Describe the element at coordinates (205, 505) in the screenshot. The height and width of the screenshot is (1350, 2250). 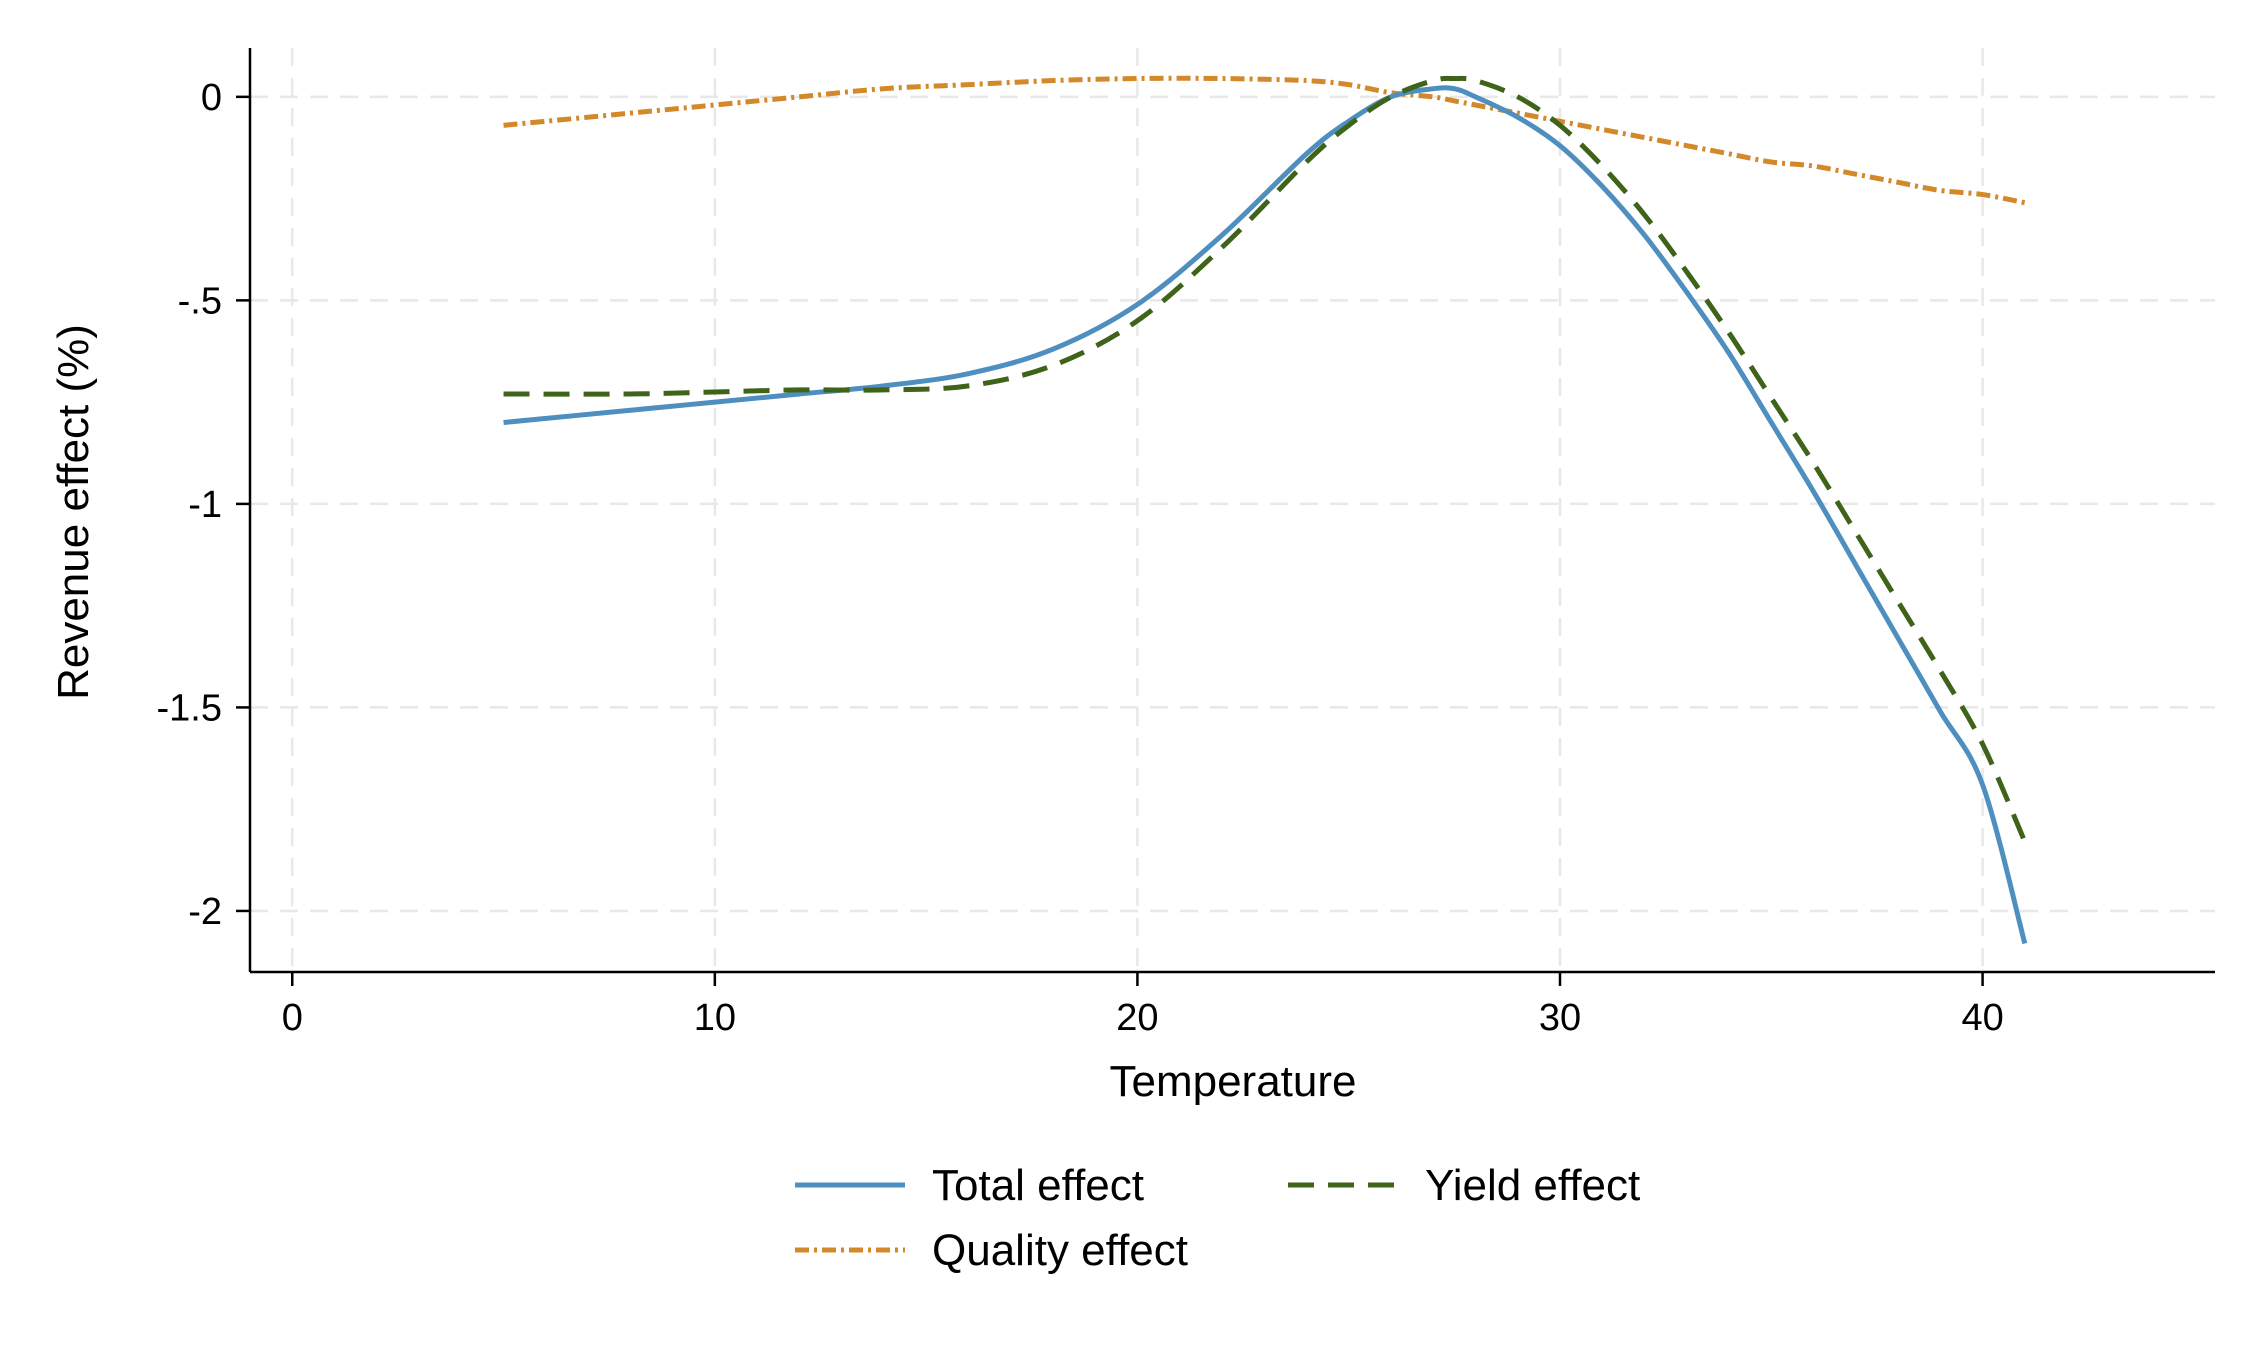
I see `y-tick-label: -1` at that location.